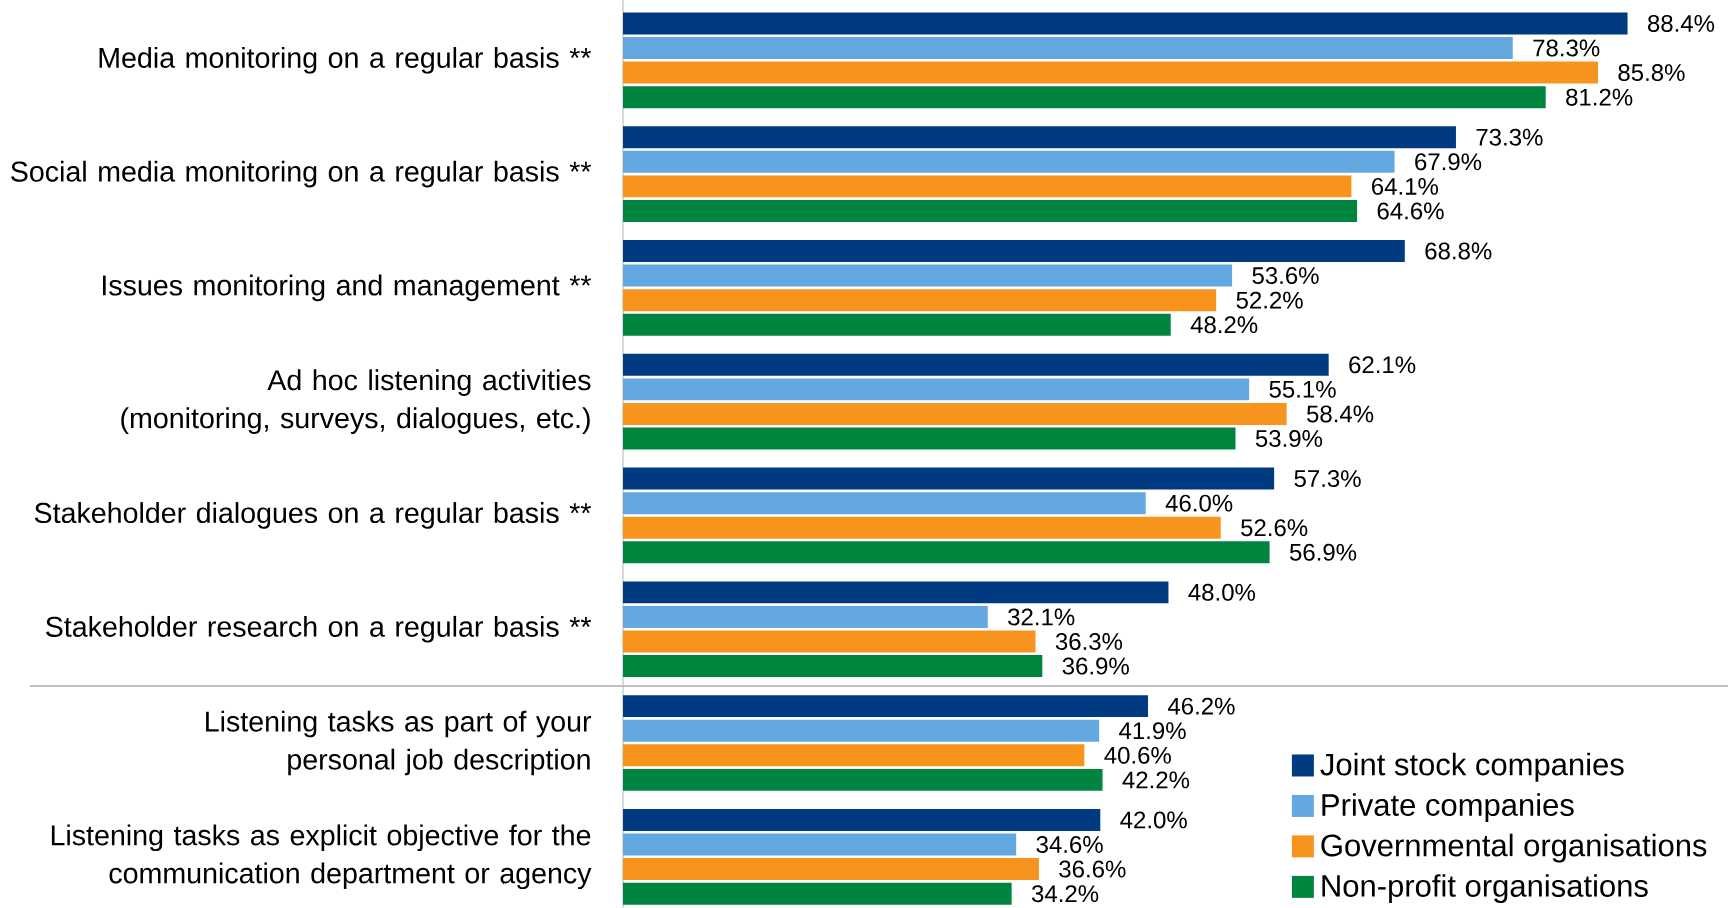 The image size is (1728, 908). I want to click on data-label: 81.2%, so click(1599, 97).